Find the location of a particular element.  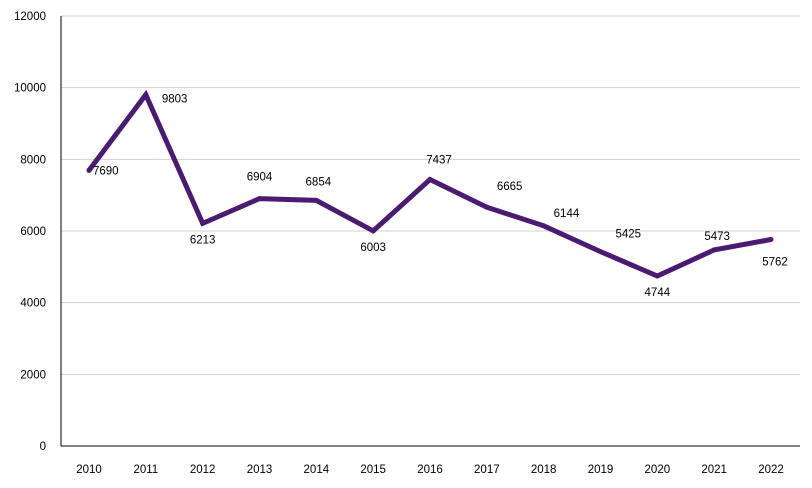

x-tick-label: 2014 is located at coordinates (317, 470).